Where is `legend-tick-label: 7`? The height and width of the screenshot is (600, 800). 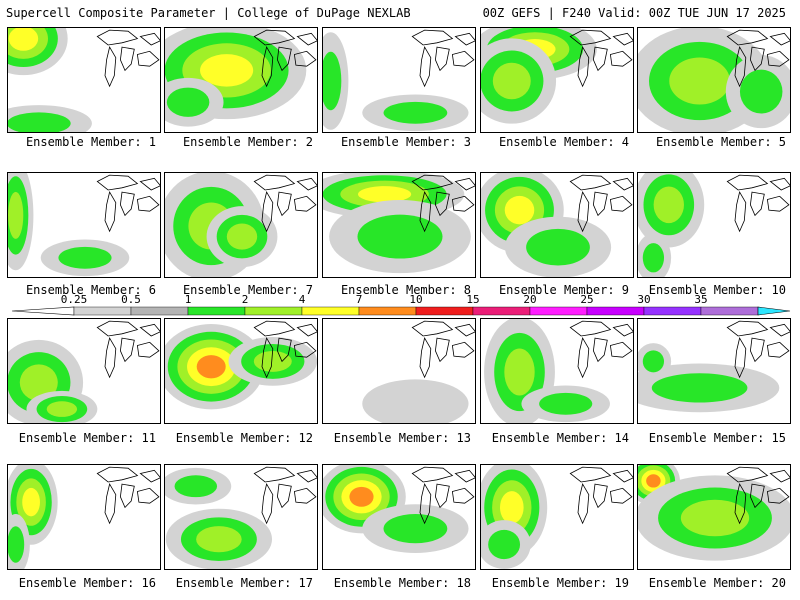
legend-tick-label: 7 is located at coordinates (359, 299).